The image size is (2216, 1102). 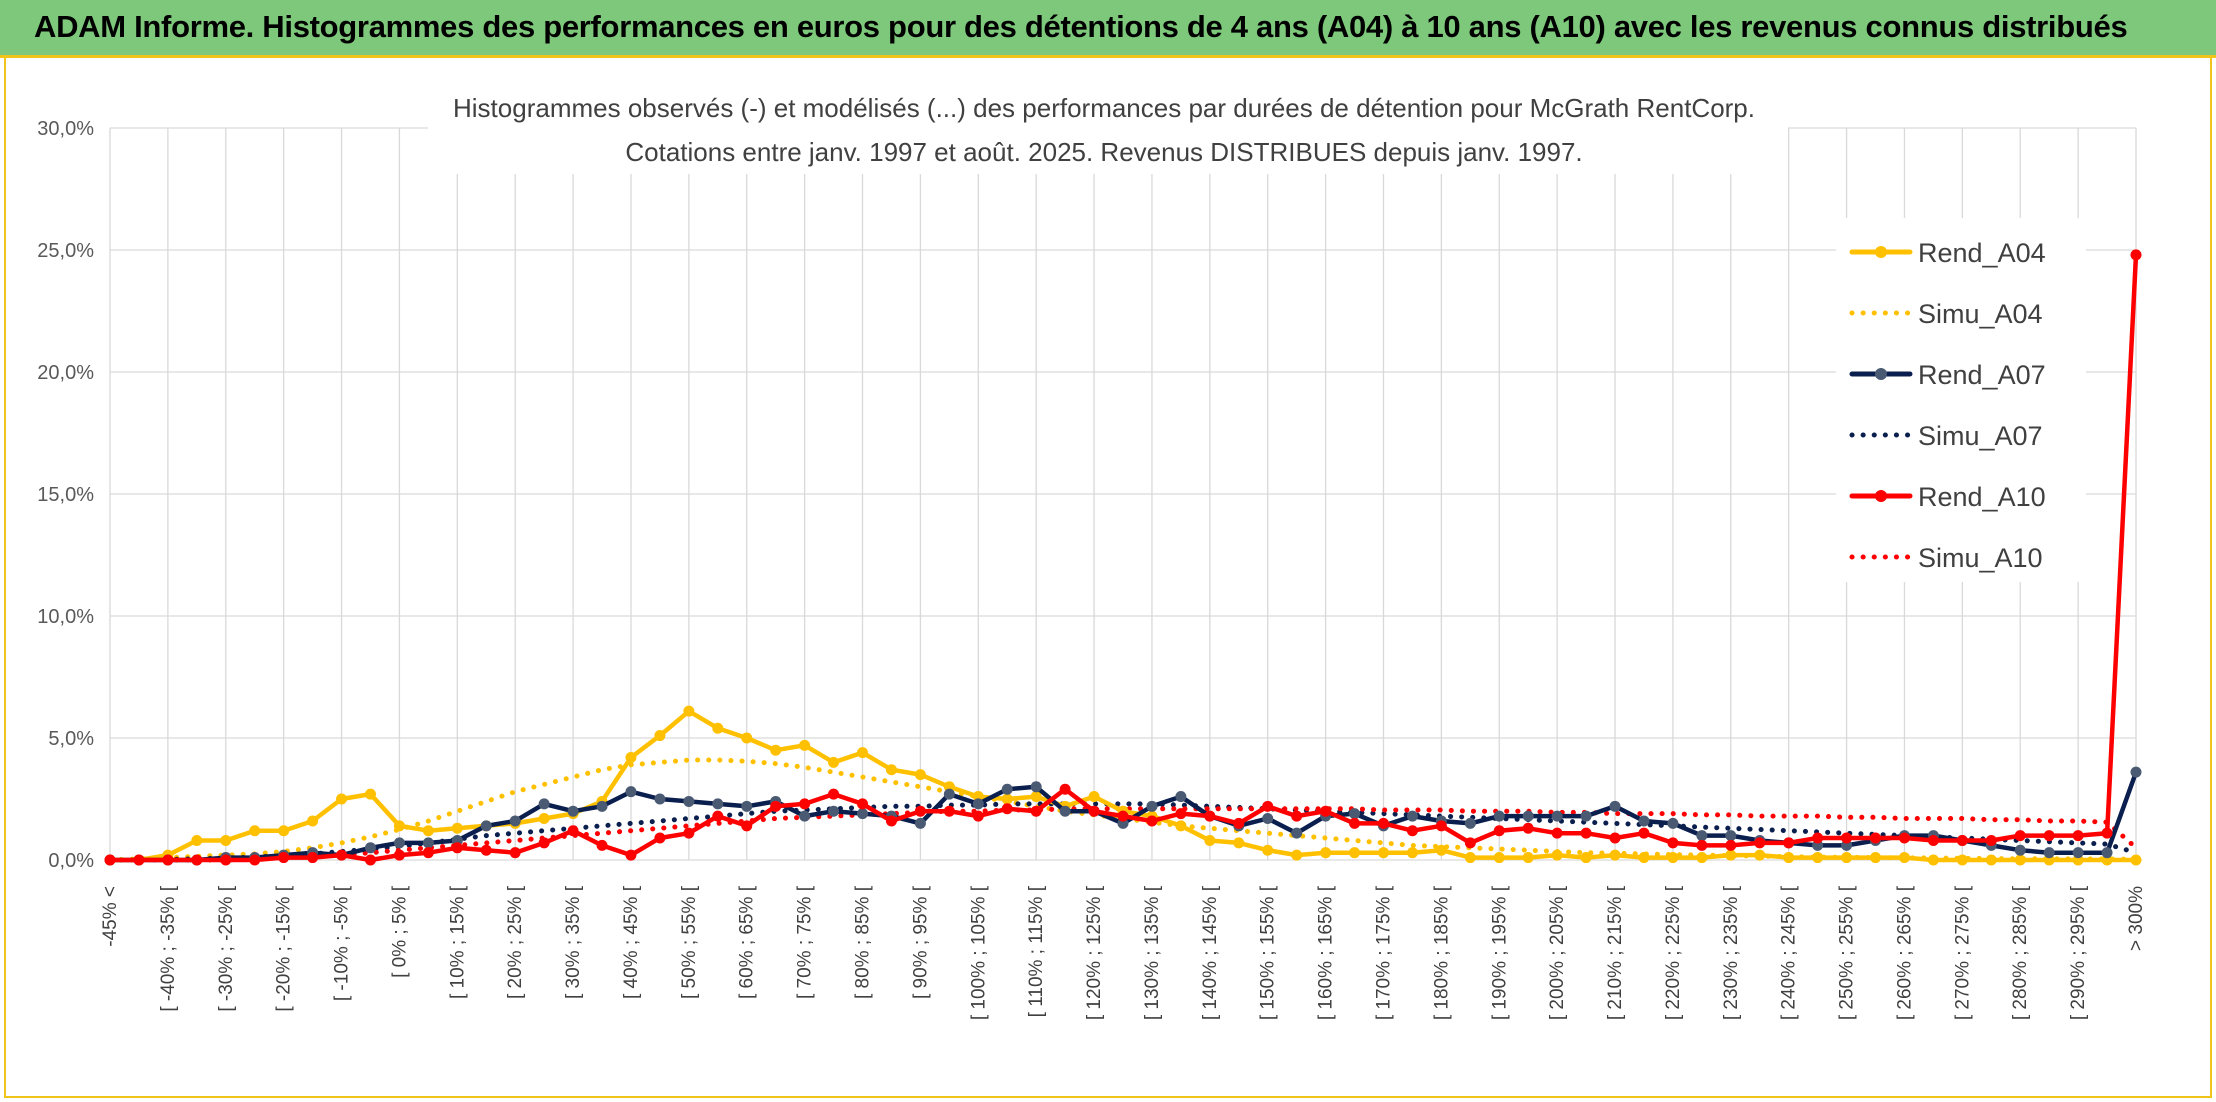 What do you see at coordinates (65, 617) in the screenshot?
I see `y-tick-label: 10,0%` at bounding box center [65, 617].